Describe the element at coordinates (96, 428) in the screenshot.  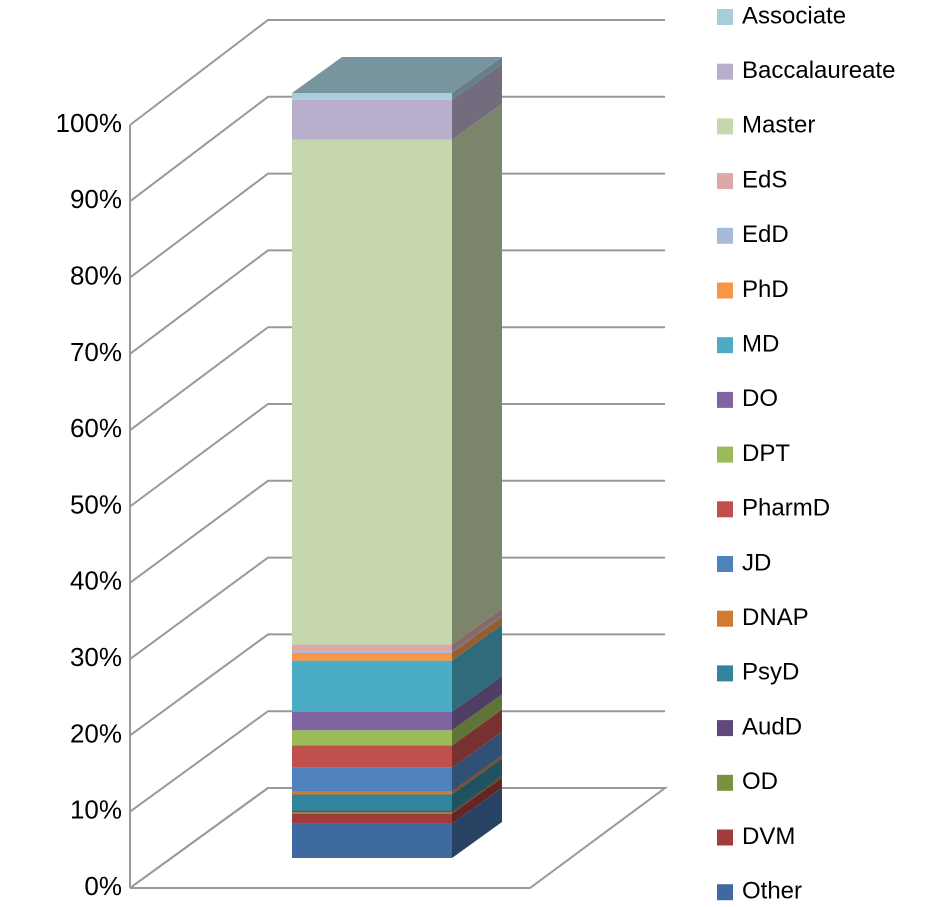
I see `y-tick-label: 60%` at that location.